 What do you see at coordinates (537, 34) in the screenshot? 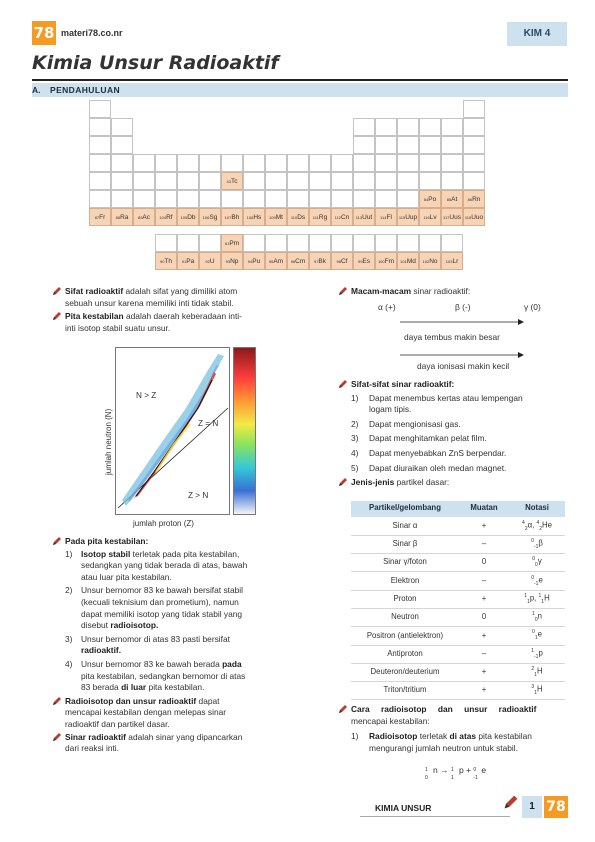
I see `subject-badge: KIM 4` at bounding box center [537, 34].